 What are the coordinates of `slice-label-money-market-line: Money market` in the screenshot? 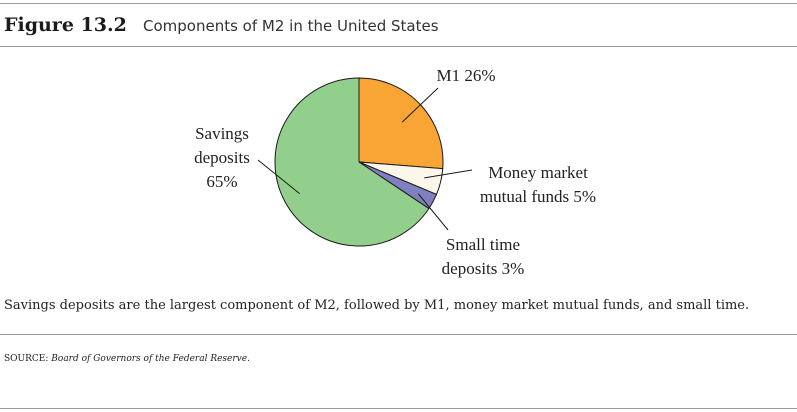 It's located at (538, 172).